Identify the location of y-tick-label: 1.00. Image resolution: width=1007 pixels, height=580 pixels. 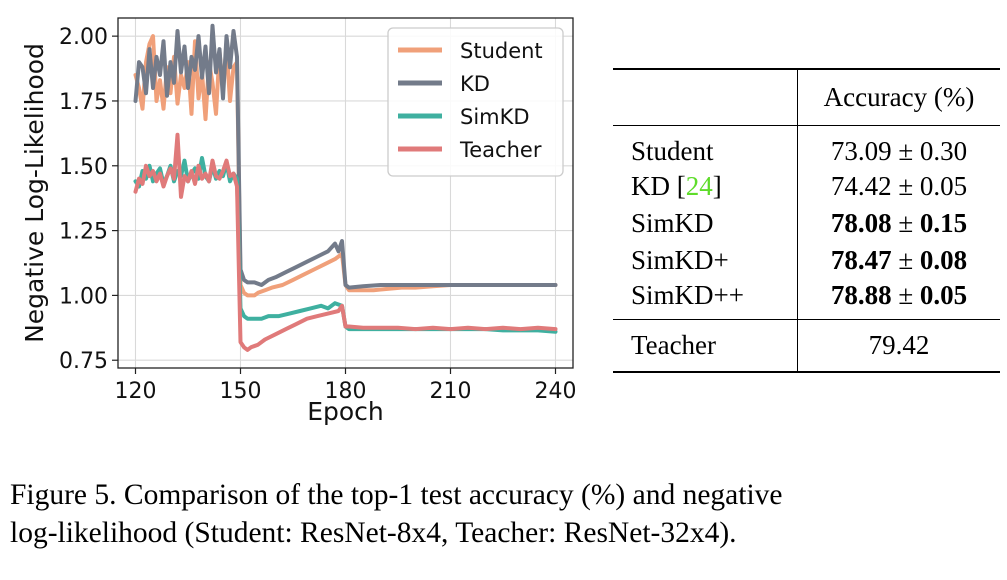
(83, 296).